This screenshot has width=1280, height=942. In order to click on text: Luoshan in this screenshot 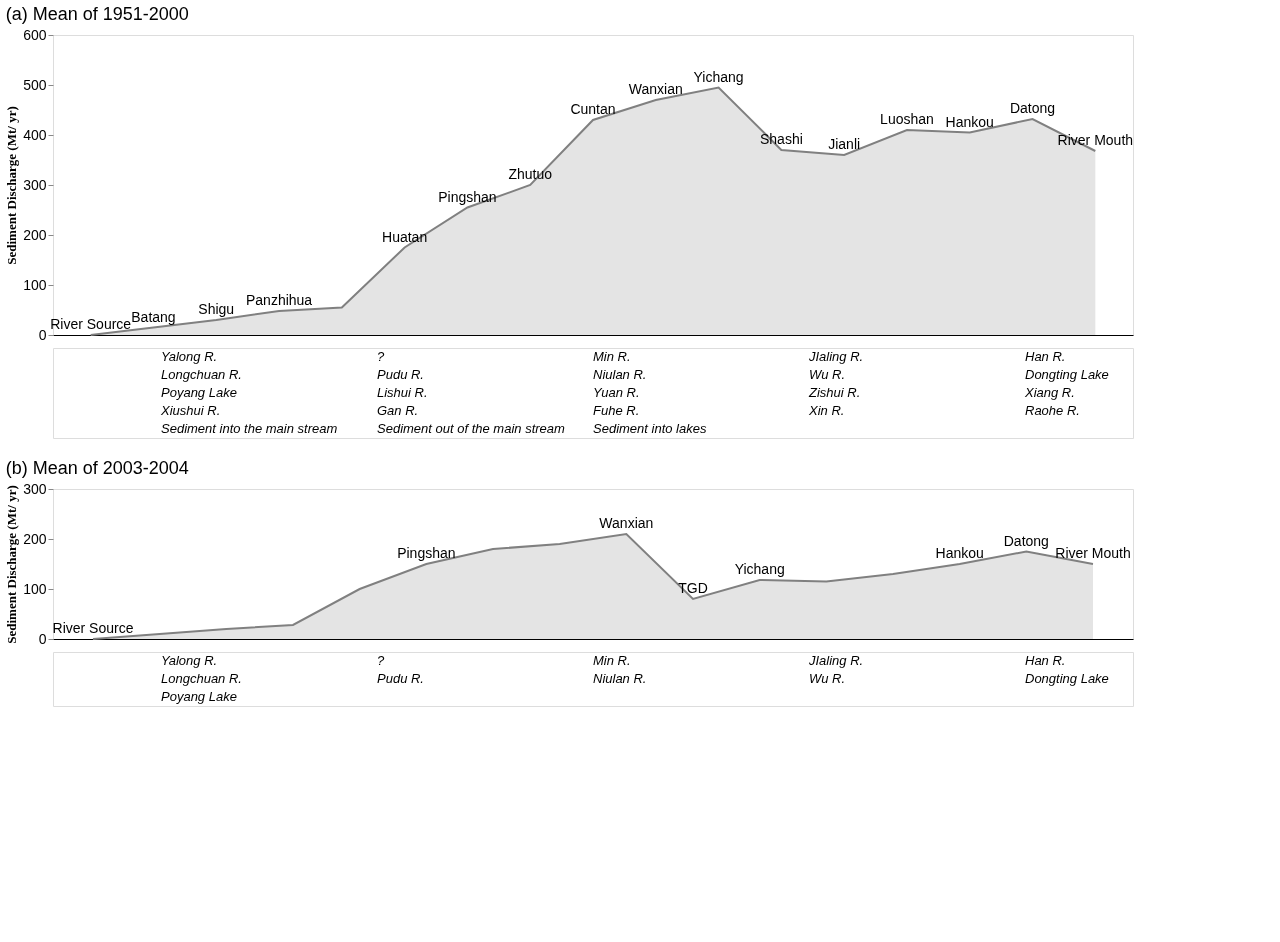, I will do `click(907, 119)`.